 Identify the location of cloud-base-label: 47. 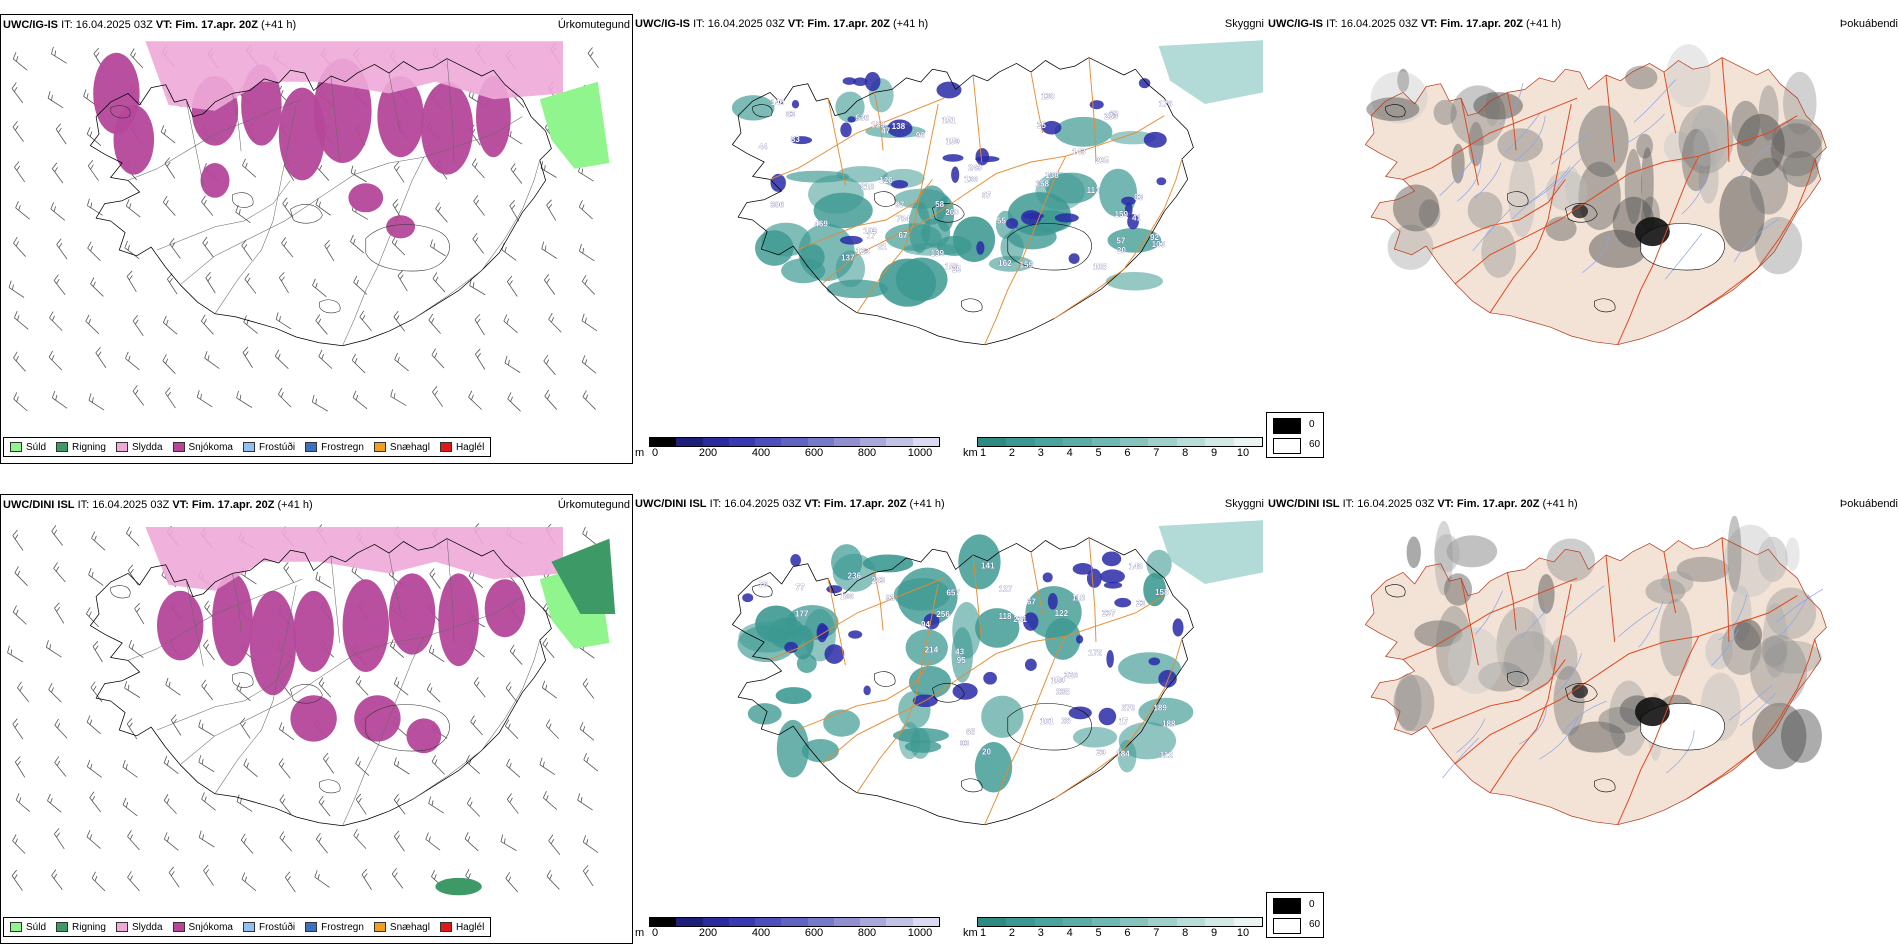
(886, 130).